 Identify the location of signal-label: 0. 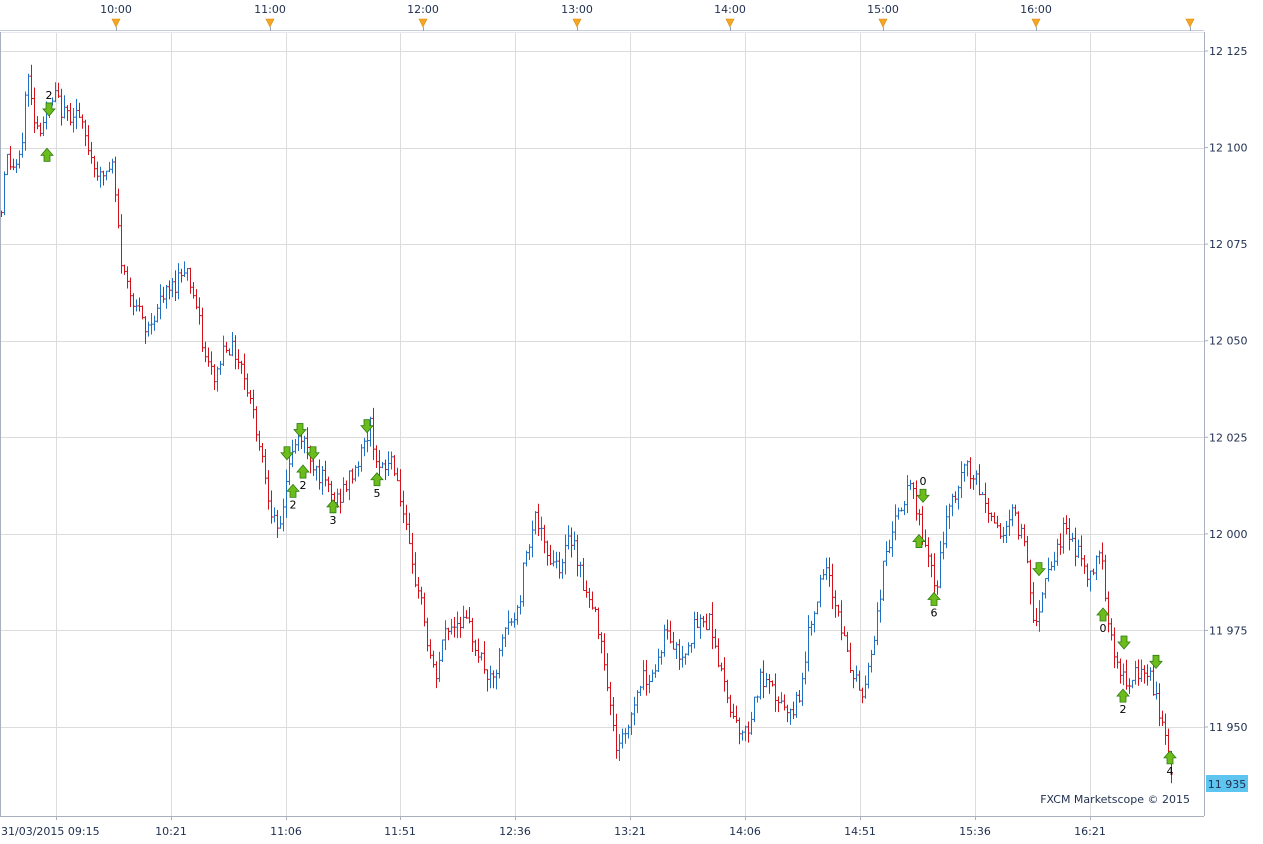
(1103, 628).